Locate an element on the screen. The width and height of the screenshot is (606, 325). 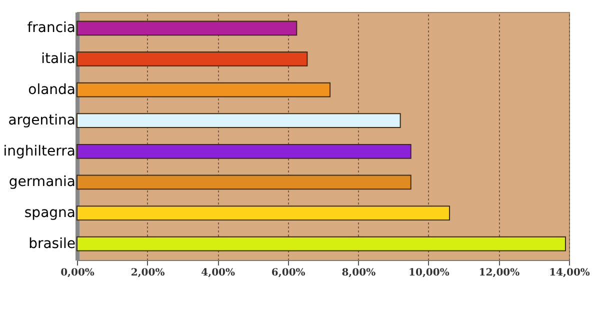
x-tick-label: 14,00% is located at coordinates (569, 273).